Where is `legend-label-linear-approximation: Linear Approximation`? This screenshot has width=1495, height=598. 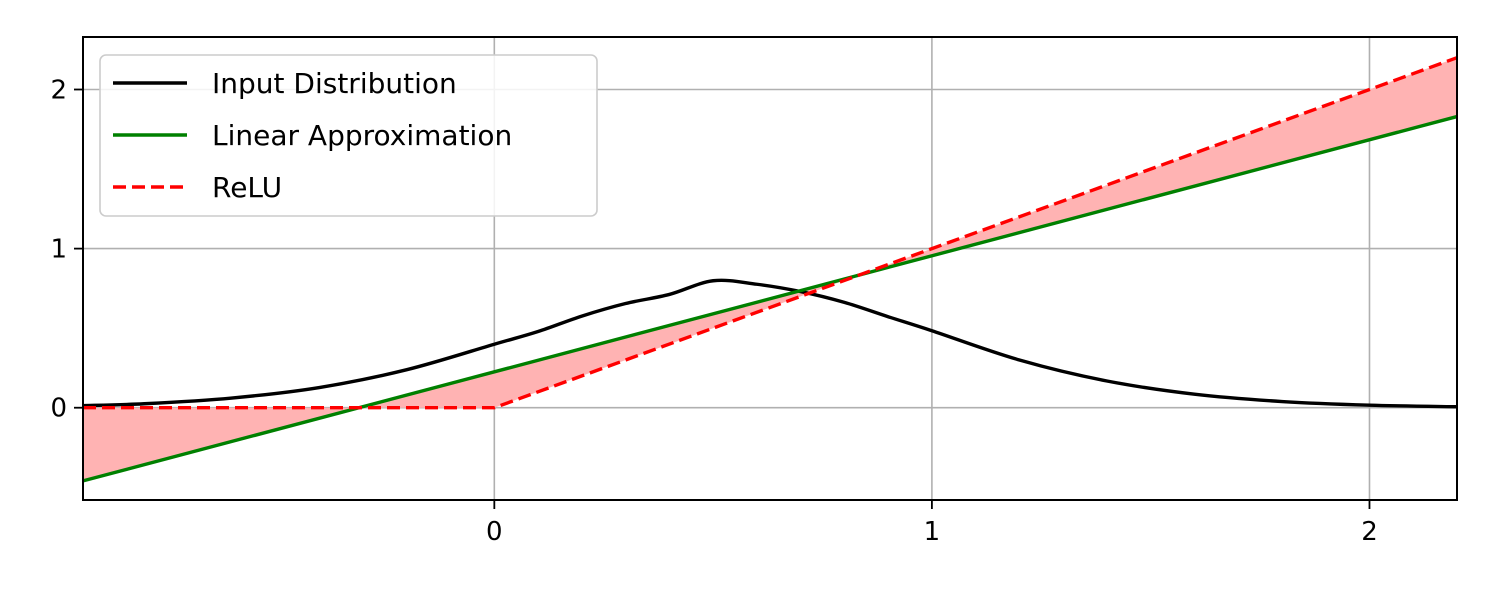 legend-label-linear-approximation: Linear Approximation is located at coordinates (362, 135).